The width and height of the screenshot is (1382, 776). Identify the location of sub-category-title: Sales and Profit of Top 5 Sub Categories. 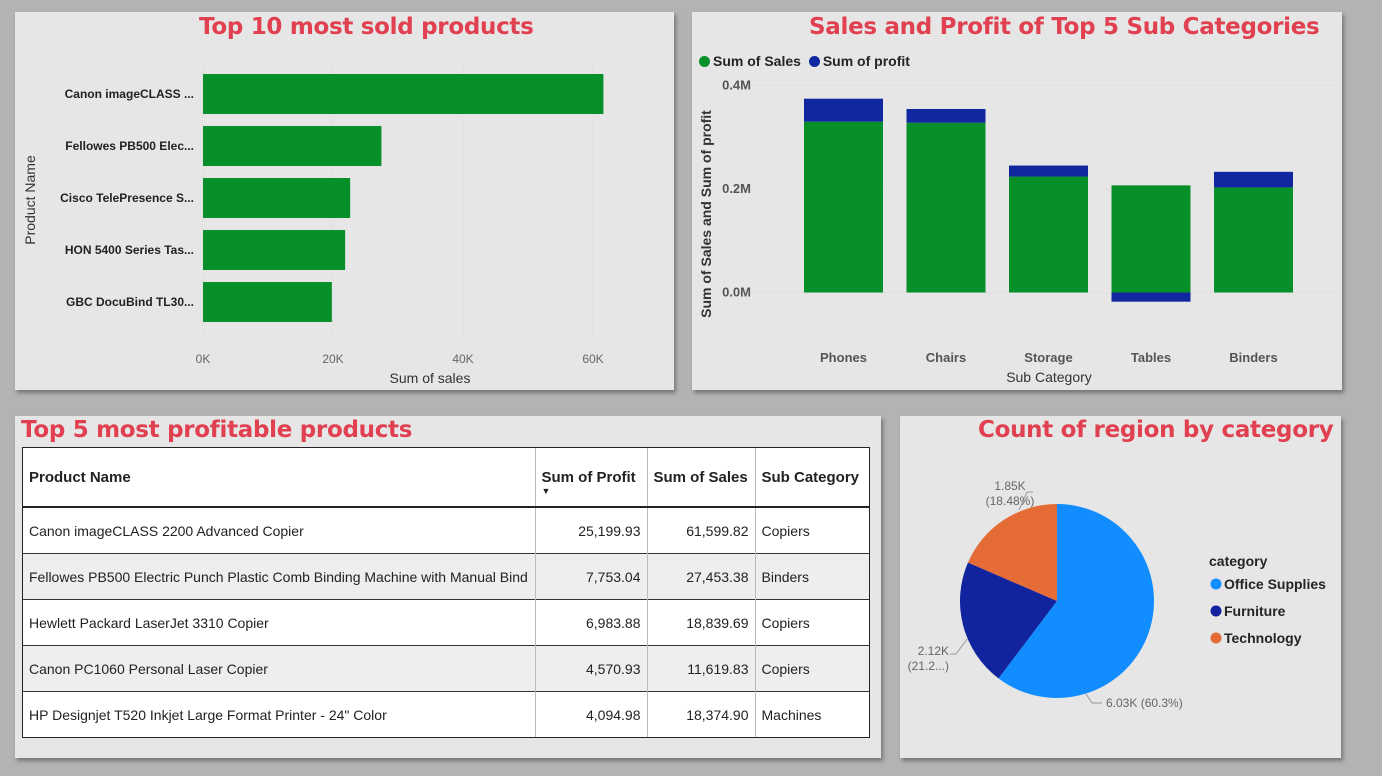
(1064, 27).